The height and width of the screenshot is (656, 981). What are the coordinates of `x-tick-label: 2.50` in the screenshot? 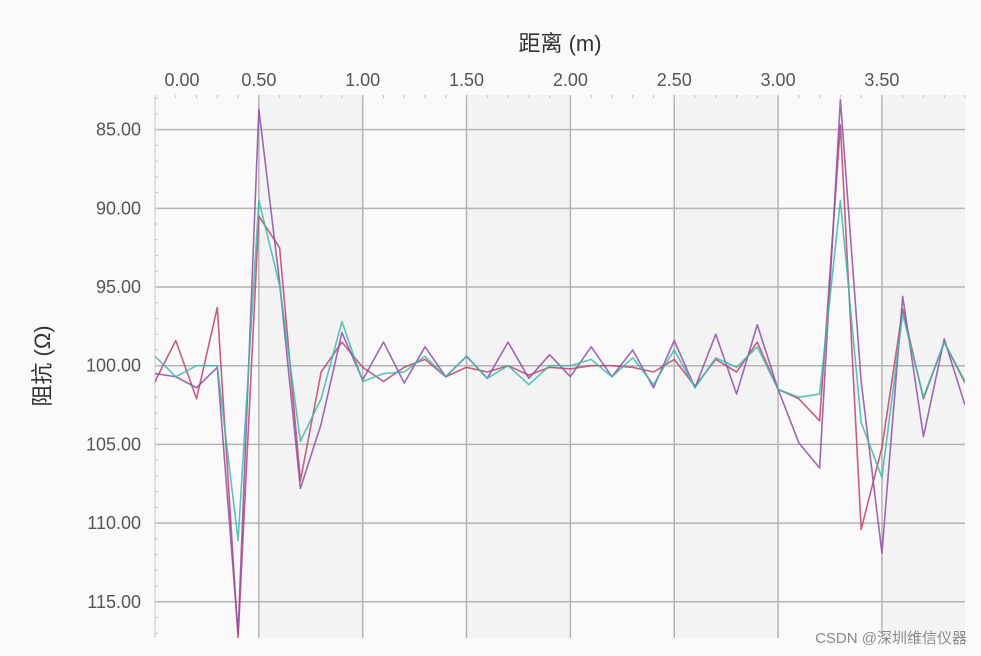 It's located at (674, 80).